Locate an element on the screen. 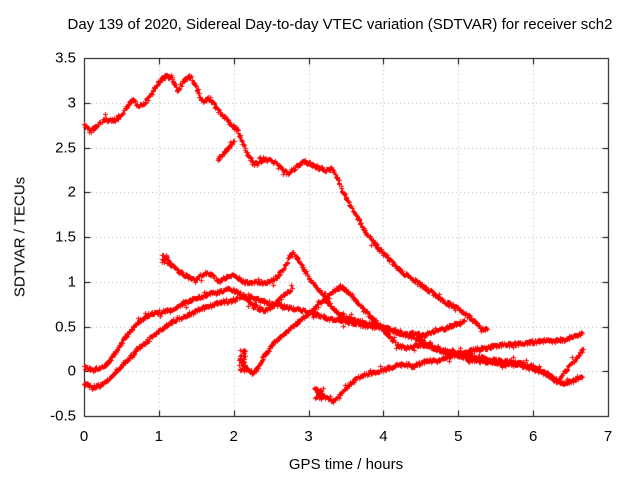 This screenshot has width=640, height=480. y-tick-label-1.5: 1.5 is located at coordinates (65, 237).